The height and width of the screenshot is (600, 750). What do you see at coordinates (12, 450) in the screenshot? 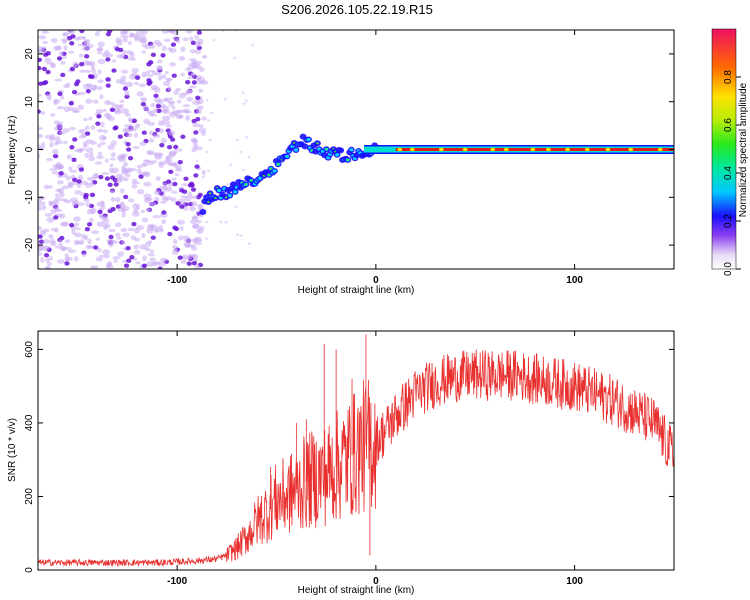
I see `snr-y-label: SNR (10 * v/v)` at bounding box center [12, 450].